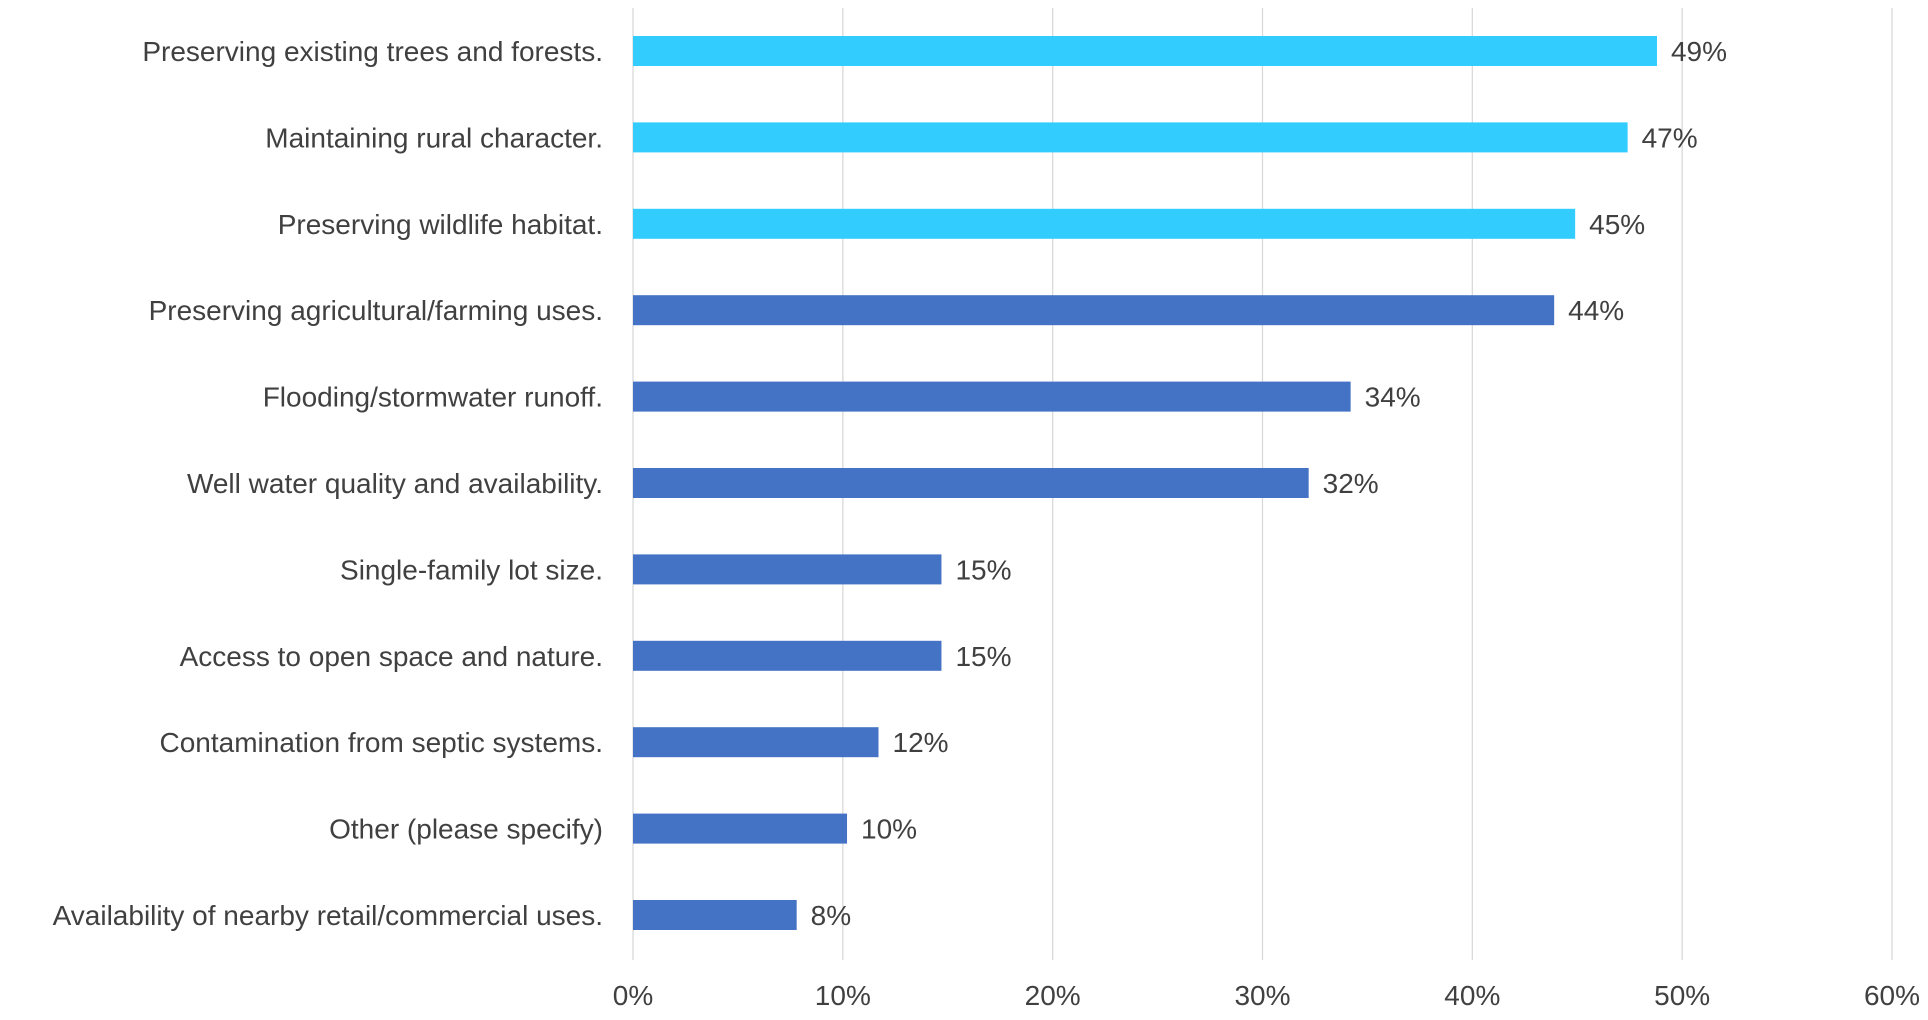  What do you see at coordinates (382, 742) in the screenshot?
I see `category-label: Contamination from septic systems.` at bounding box center [382, 742].